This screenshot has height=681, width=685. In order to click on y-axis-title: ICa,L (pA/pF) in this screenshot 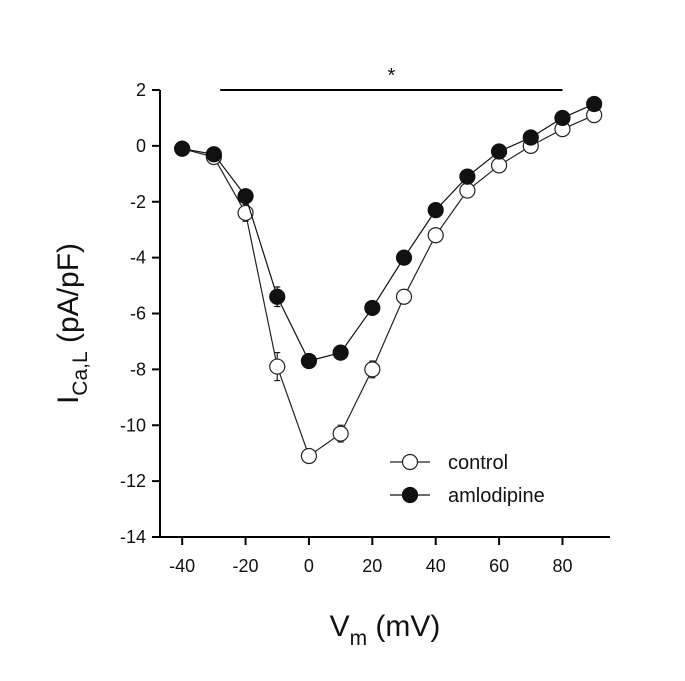, I will do `click(72, 323)`.